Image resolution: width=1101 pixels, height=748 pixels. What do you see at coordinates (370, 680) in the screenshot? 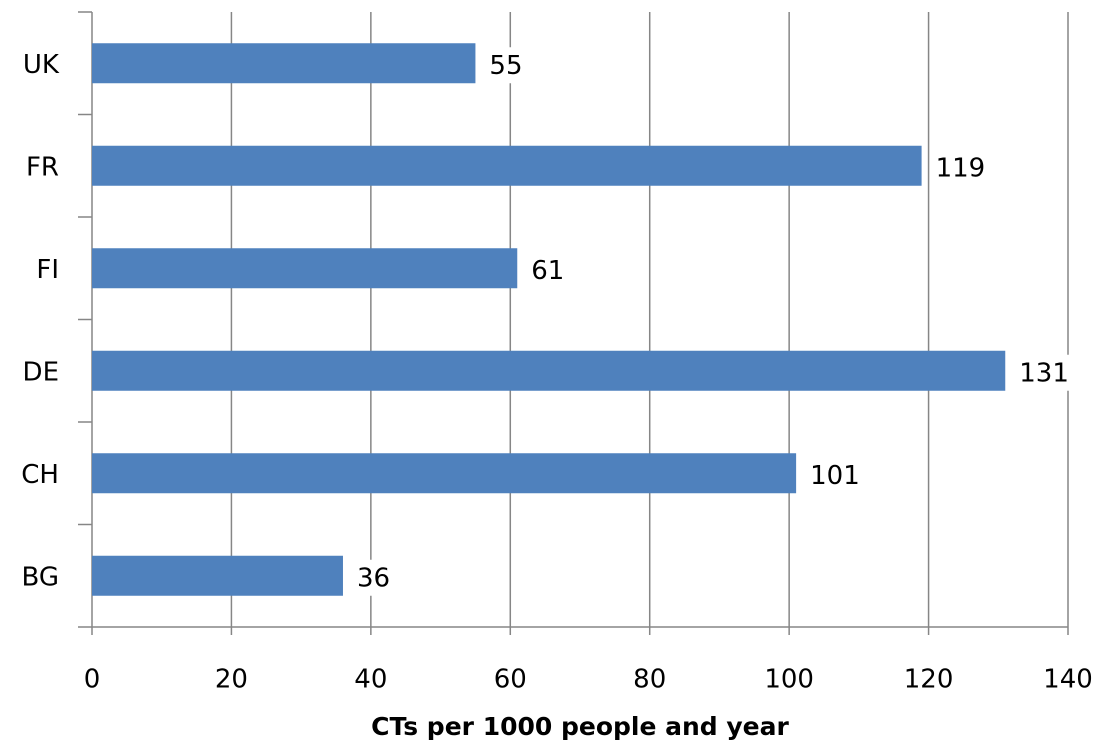
I see `x-tick-label: 40` at bounding box center [370, 680].